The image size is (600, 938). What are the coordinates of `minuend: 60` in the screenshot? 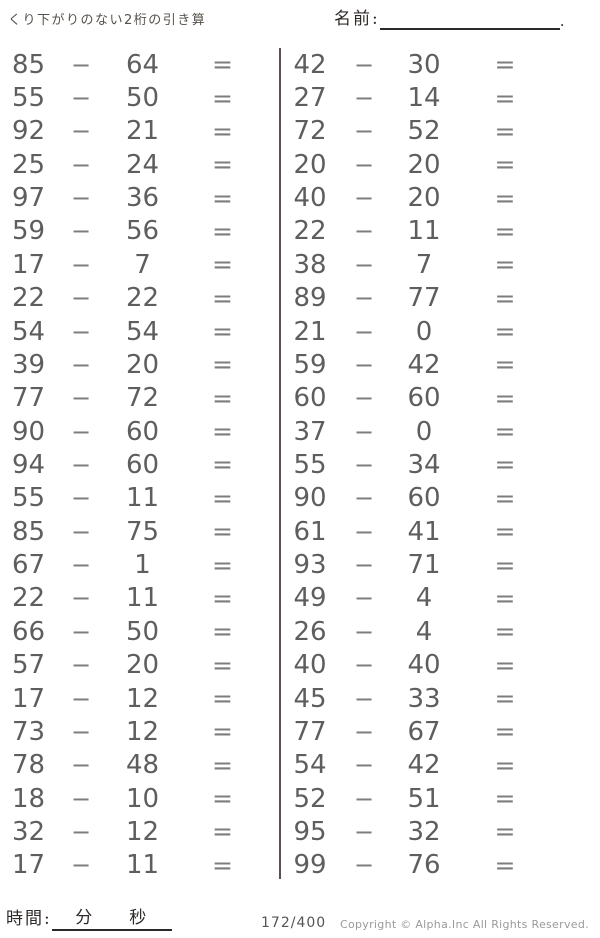 It's located at (310, 398).